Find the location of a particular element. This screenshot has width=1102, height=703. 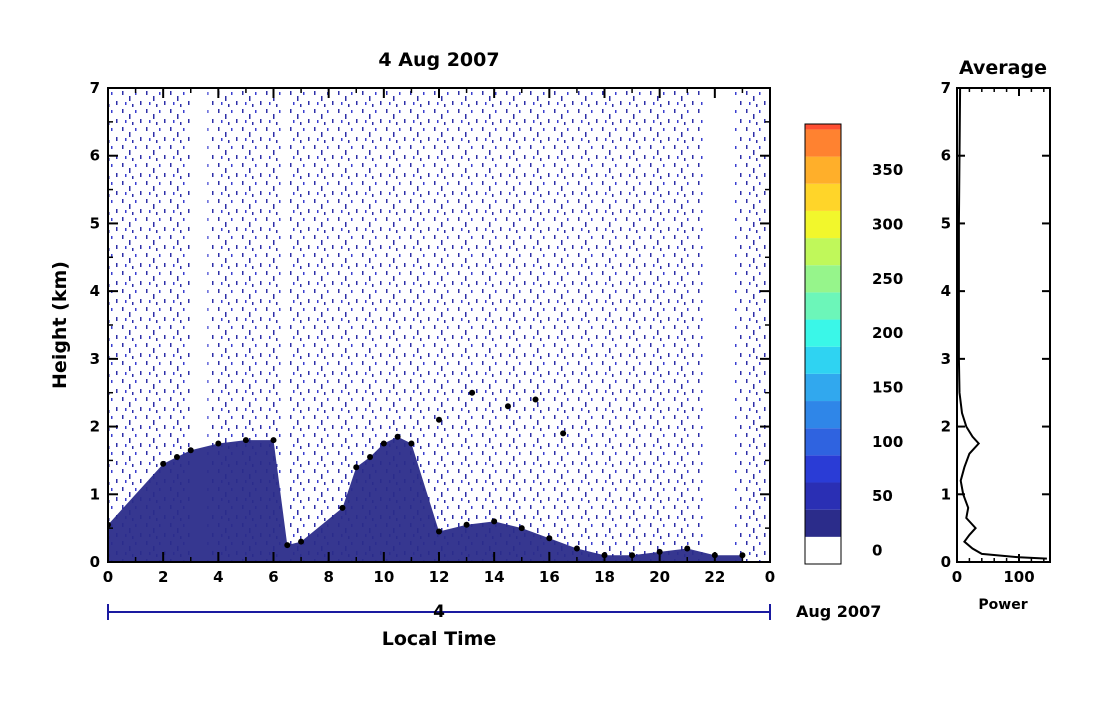

average-y-tick-label: 3 is located at coordinates (946, 359).